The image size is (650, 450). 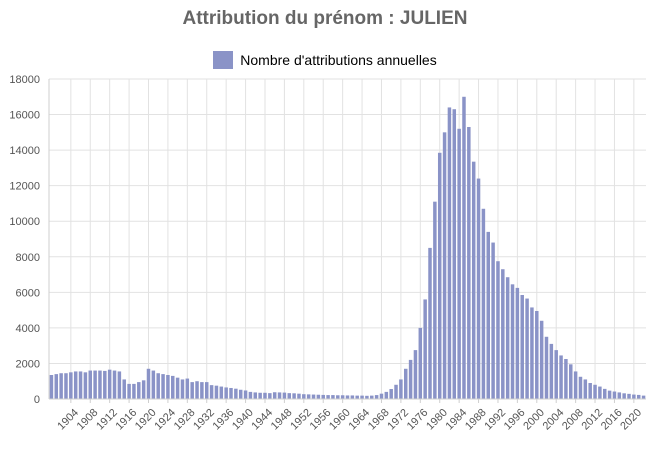 I want to click on bar-2017, so click(x=619, y=395).